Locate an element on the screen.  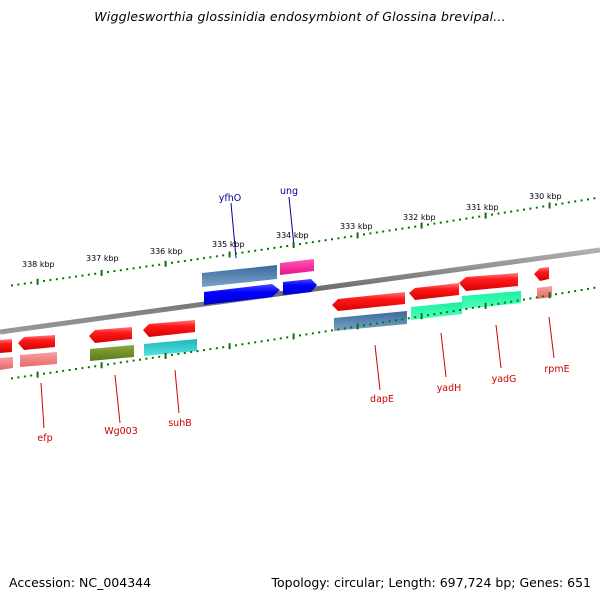
gene-feature-rpmE-upper is located at coordinates (541, 274).